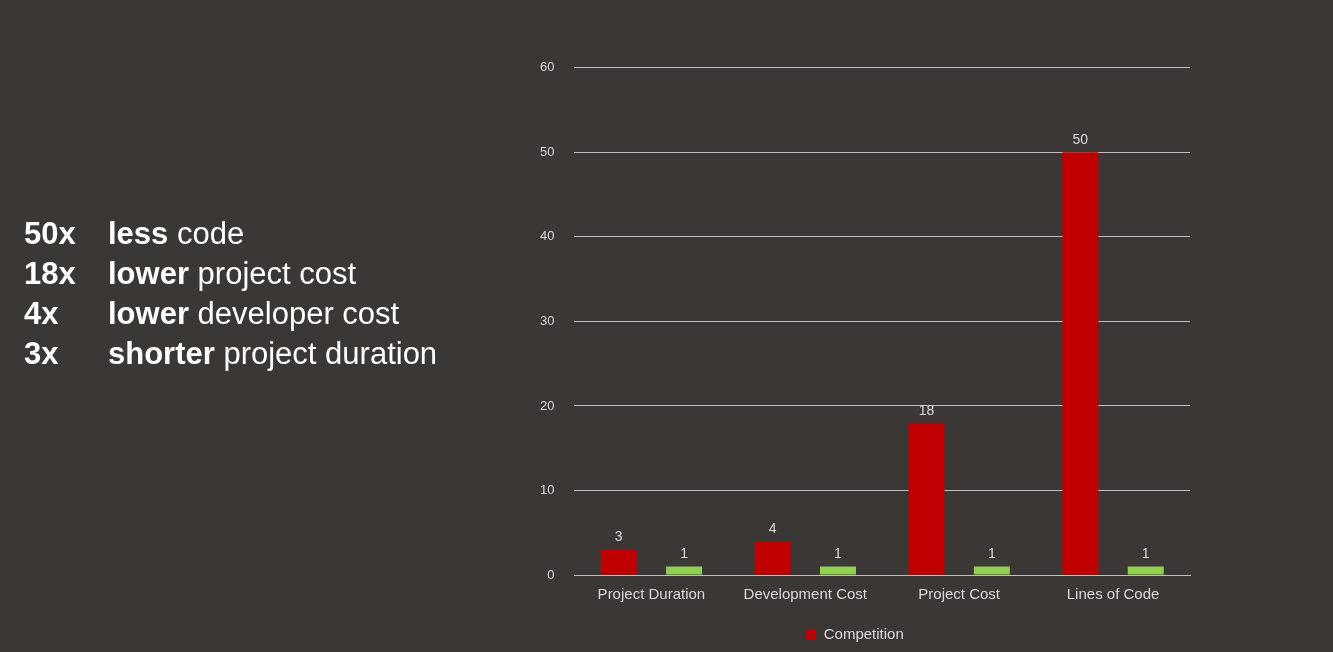 This screenshot has height=652, width=1333. I want to click on x-tick-label: Project Duration, so click(651, 594).